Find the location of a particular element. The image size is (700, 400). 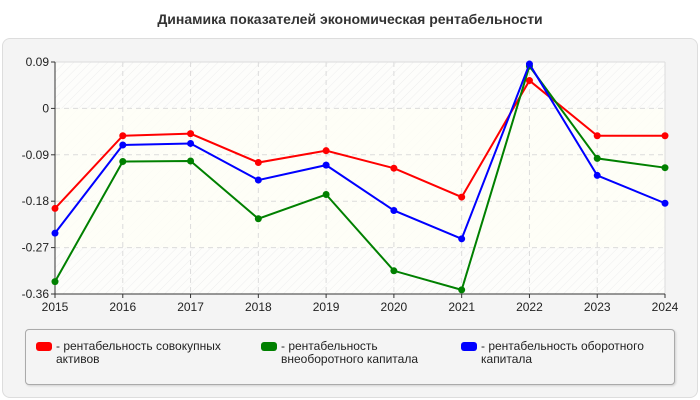

legend-swatch-blue is located at coordinates (469, 346).